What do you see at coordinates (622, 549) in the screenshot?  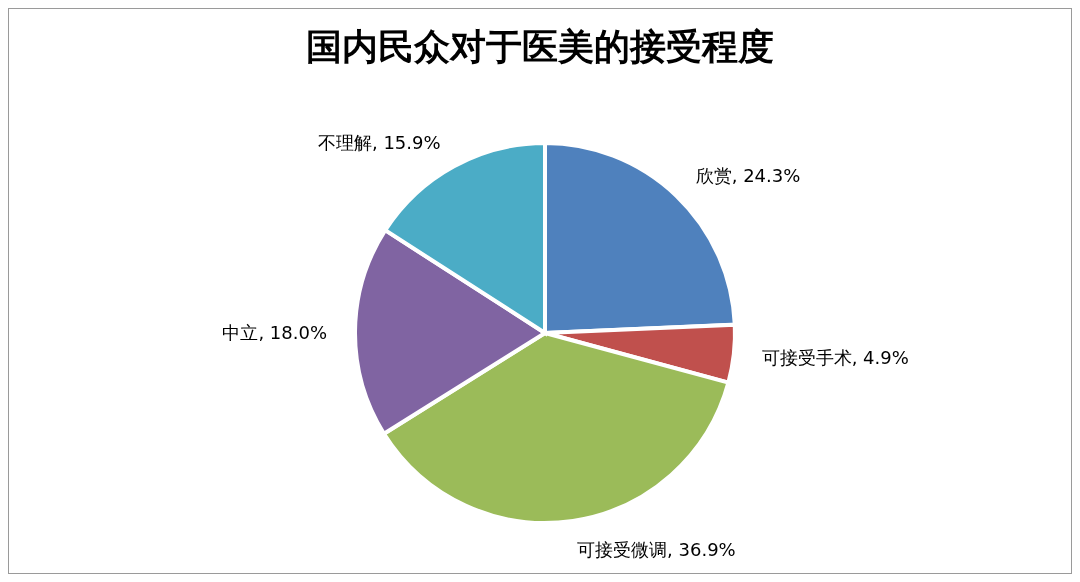 I see `slice-label: 可接受微调` at bounding box center [622, 549].